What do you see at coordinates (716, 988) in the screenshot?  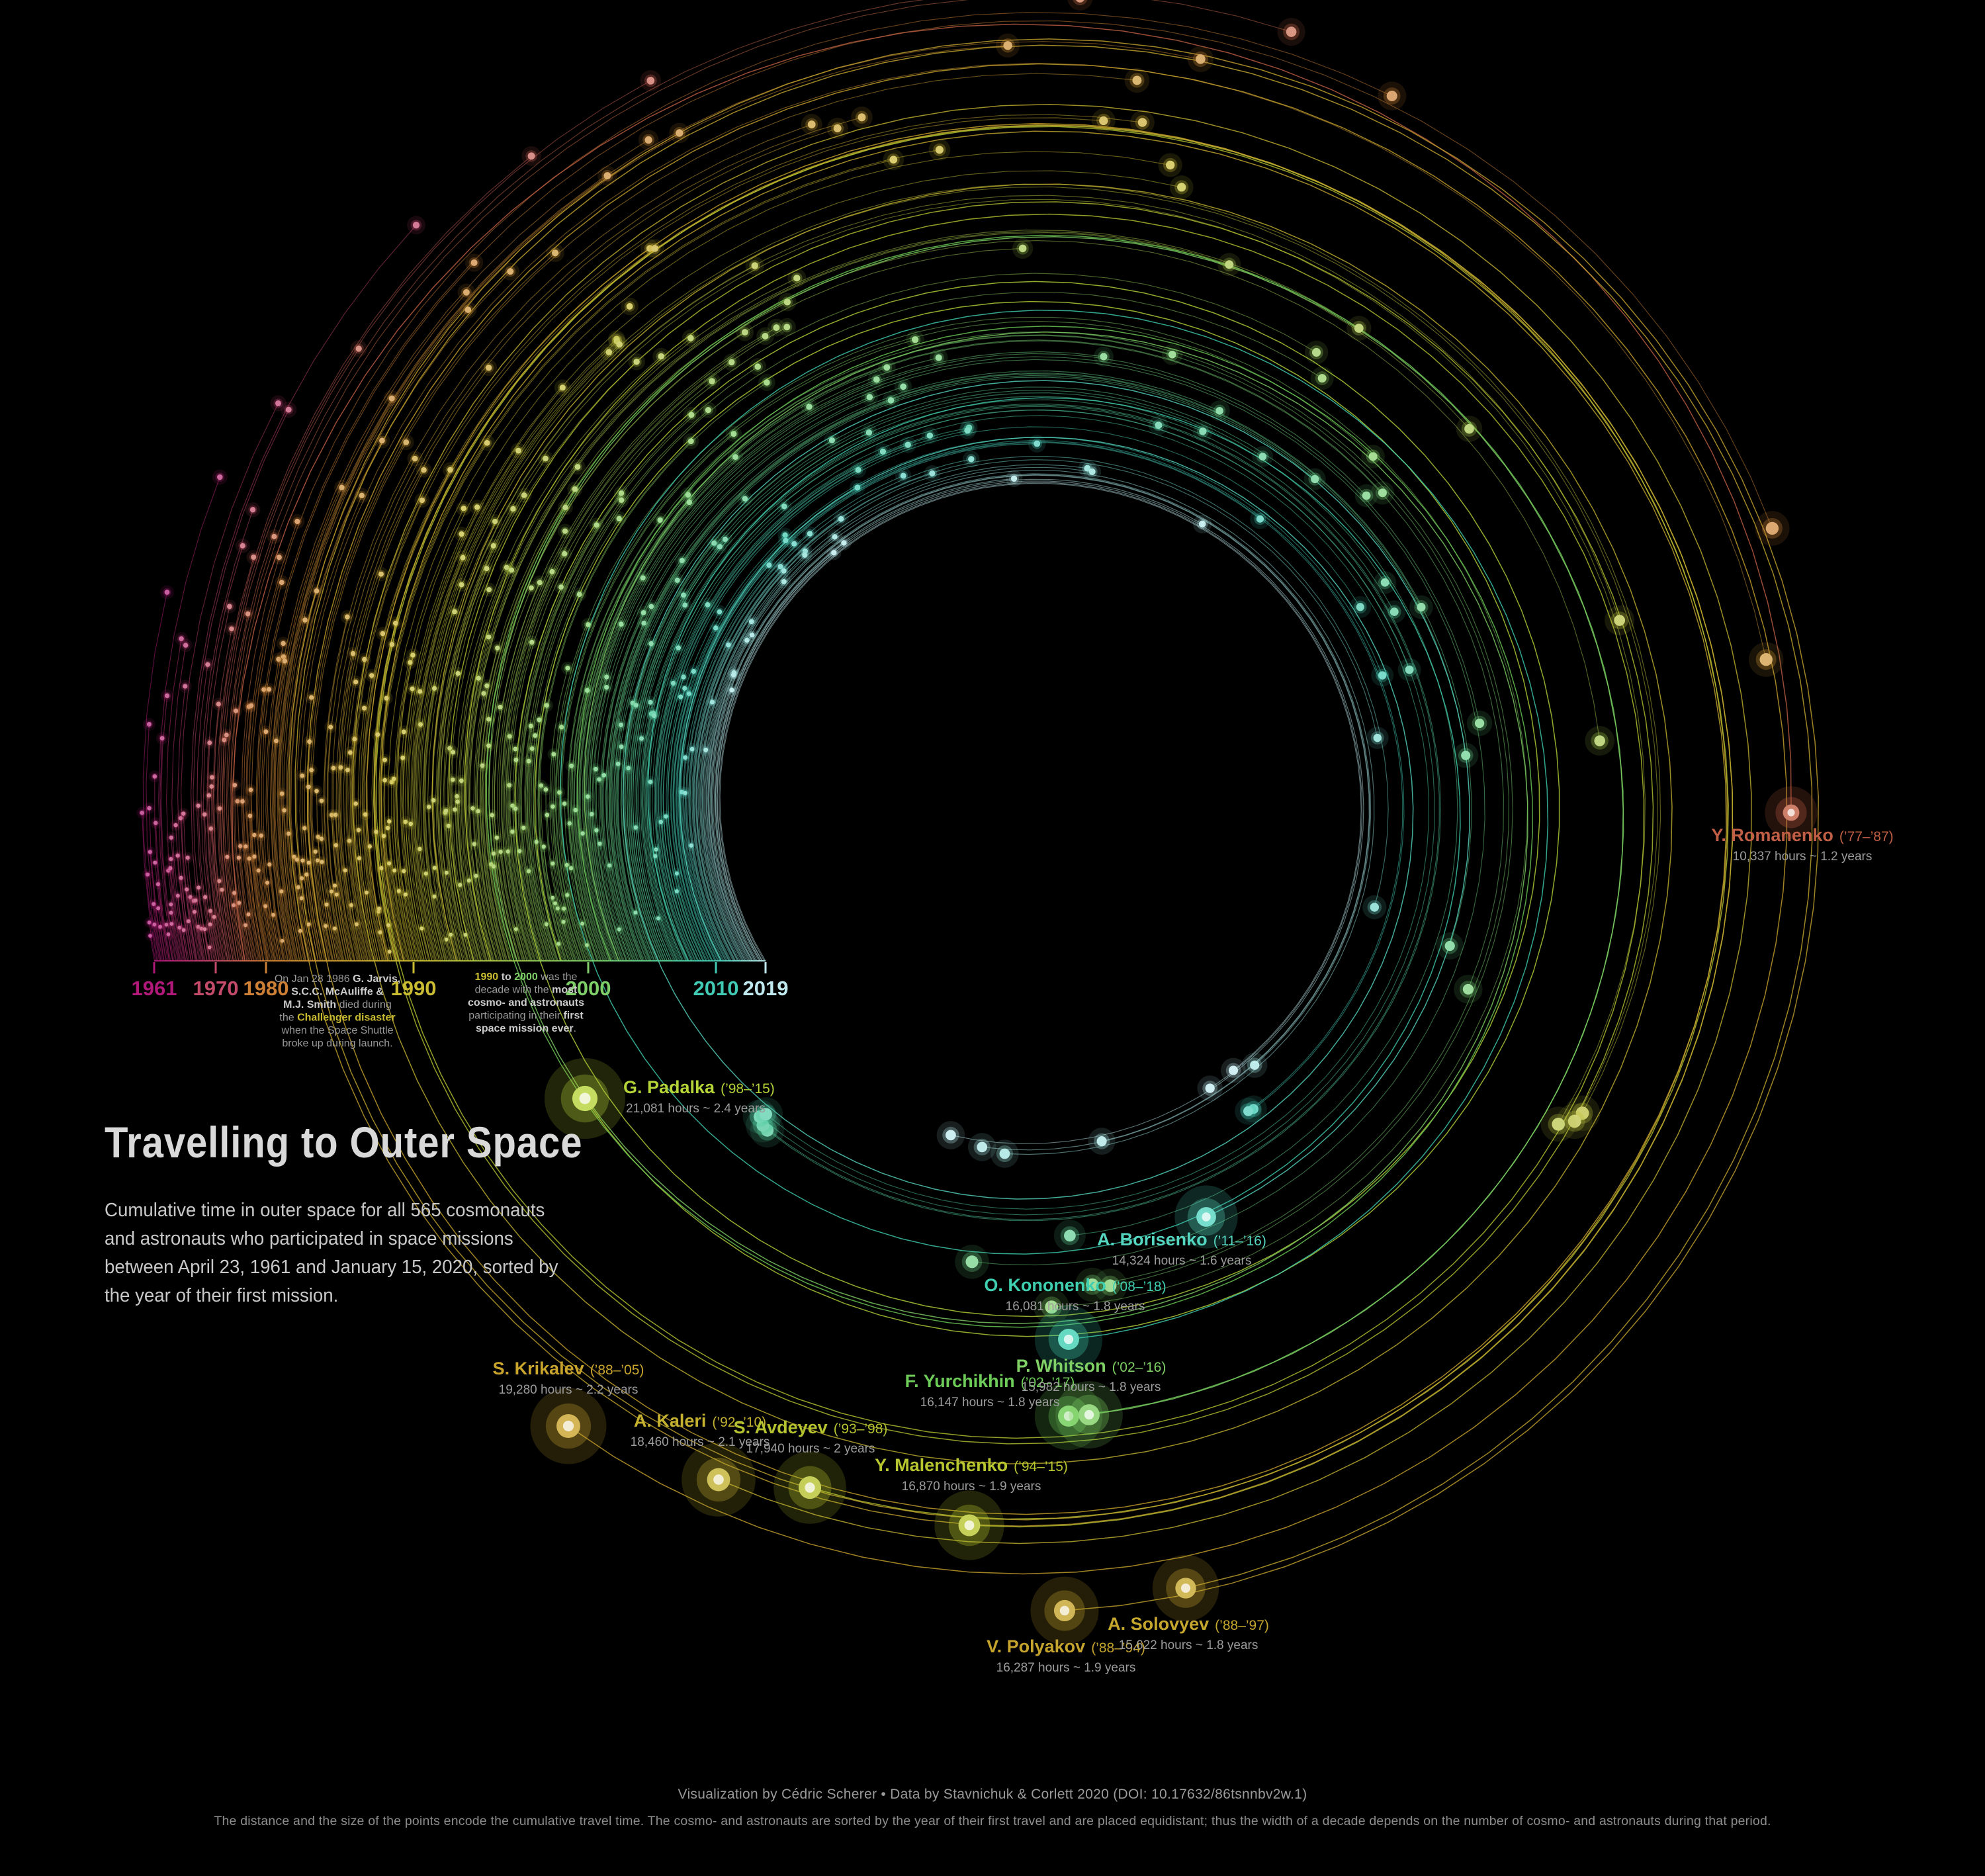 I see `decade-label: 2010` at bounding box center [716, 988].